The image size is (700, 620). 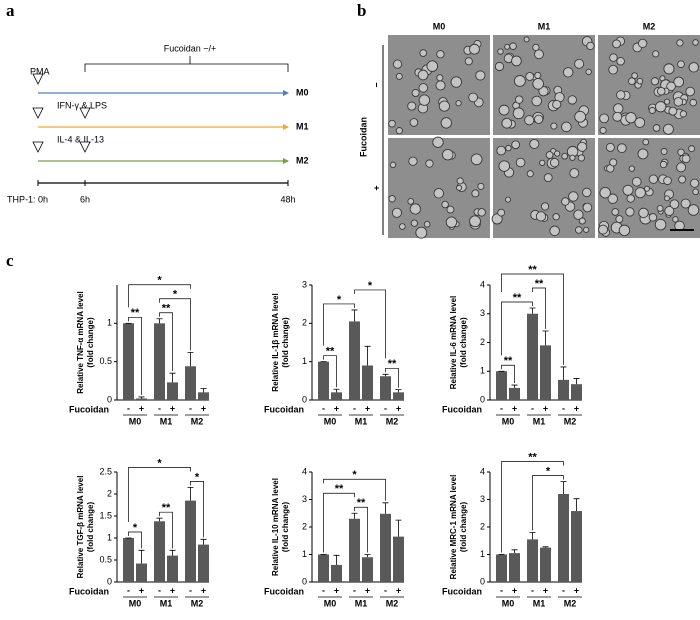 I want to click on row-label: +, so click(x=376, y=187).